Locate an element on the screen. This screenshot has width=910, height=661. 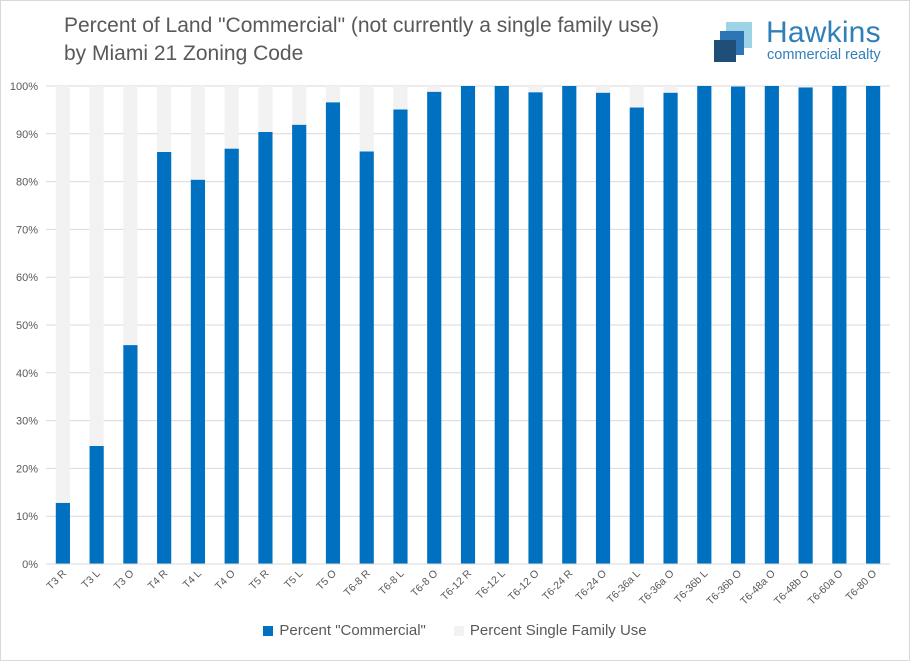
y-tick-label: 40% is located at coordinates (27, 374).